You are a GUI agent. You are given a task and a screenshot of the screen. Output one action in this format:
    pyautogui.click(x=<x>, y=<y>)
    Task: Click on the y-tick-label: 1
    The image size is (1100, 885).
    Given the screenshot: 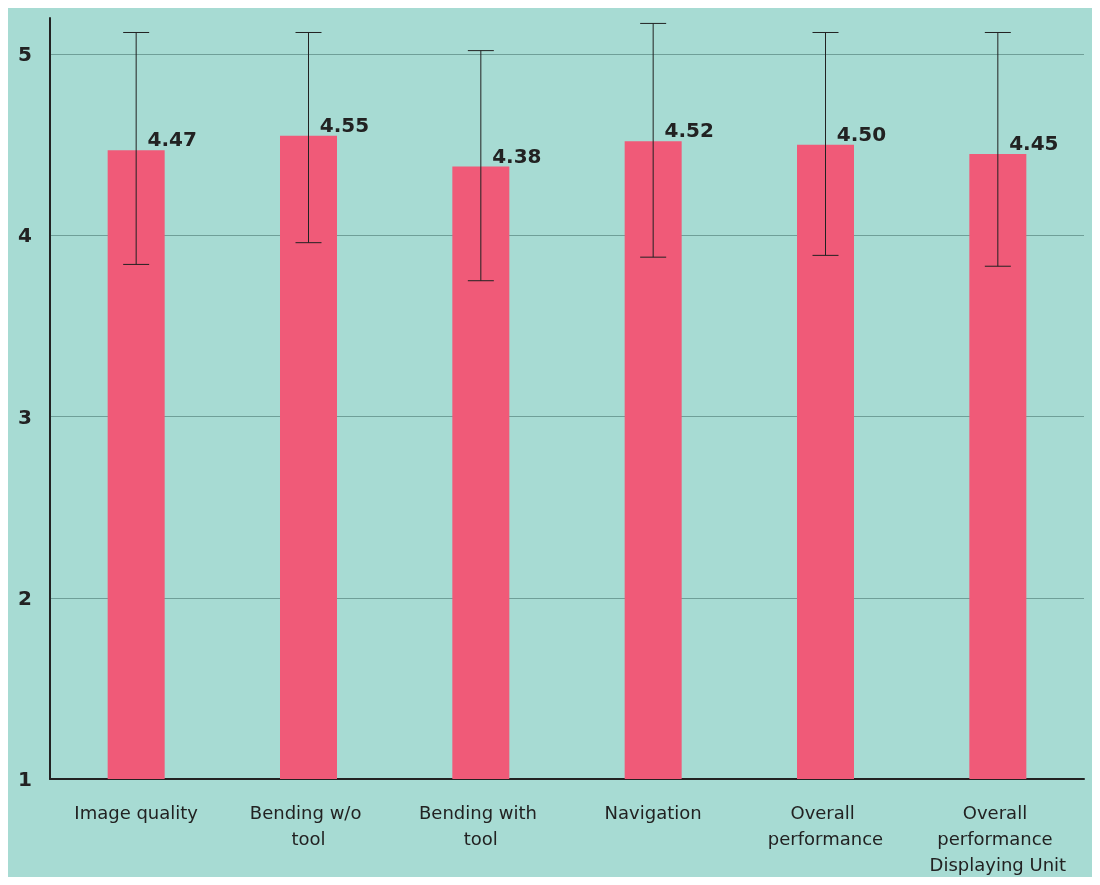 What is the action you would take?
    pyautogui.click(x=25, y=779)
    